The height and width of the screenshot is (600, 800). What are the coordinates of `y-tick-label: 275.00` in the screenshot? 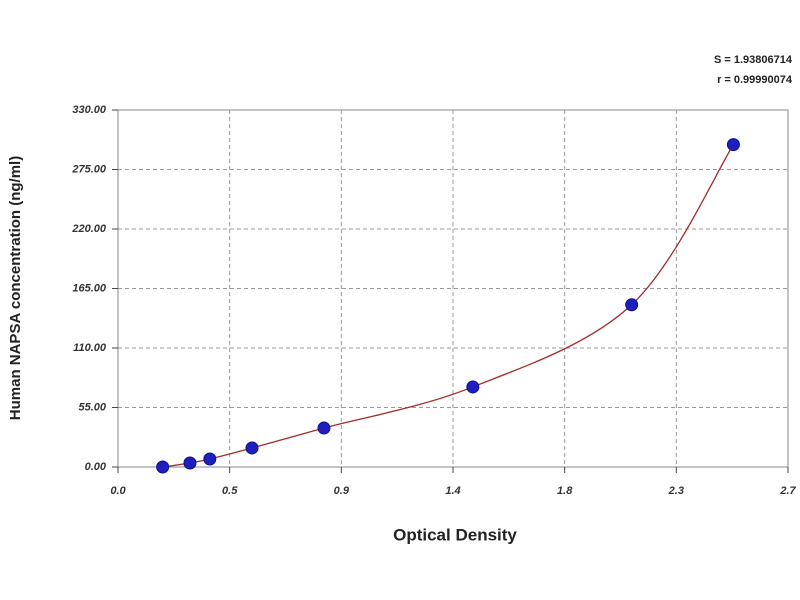 It's located at (89, 169).